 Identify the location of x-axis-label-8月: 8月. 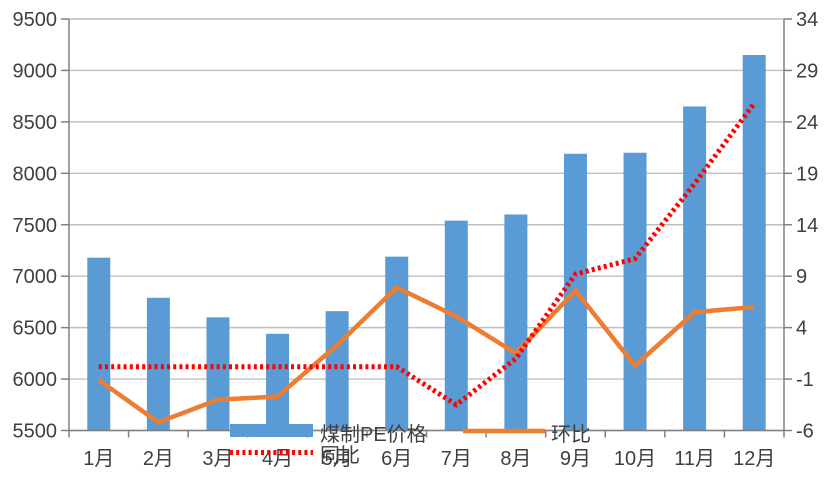
(515, 459).